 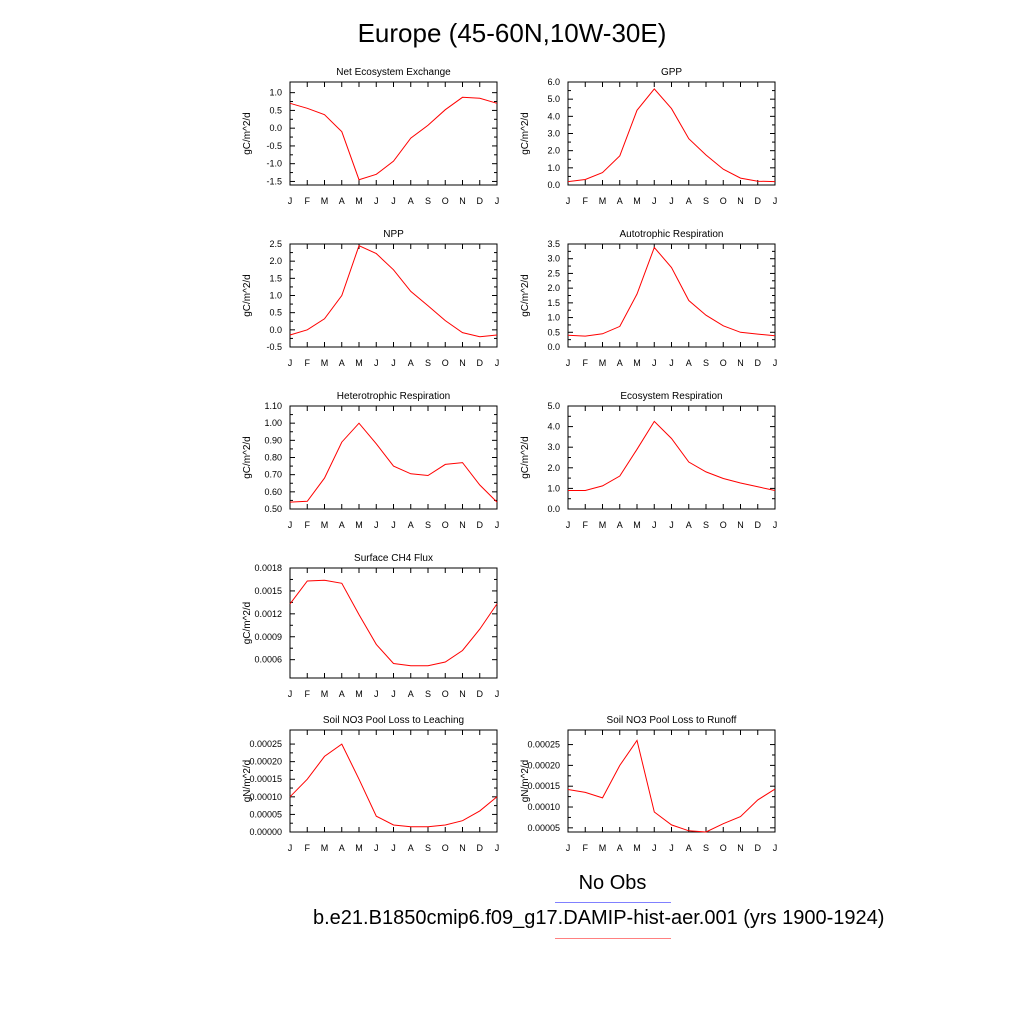 What do you see at coordinates (553, 82) in the screenshot?
I see `y-tick-label: 6.0` at bounding box center [553, 82].